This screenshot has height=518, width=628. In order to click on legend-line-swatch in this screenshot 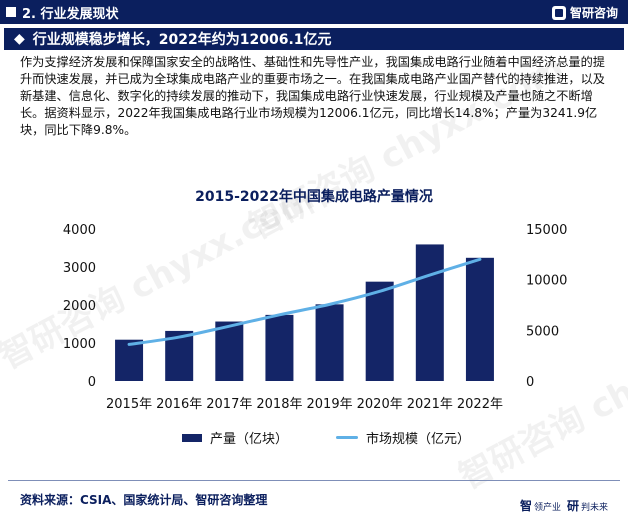, I will do `click(347, 437)`.